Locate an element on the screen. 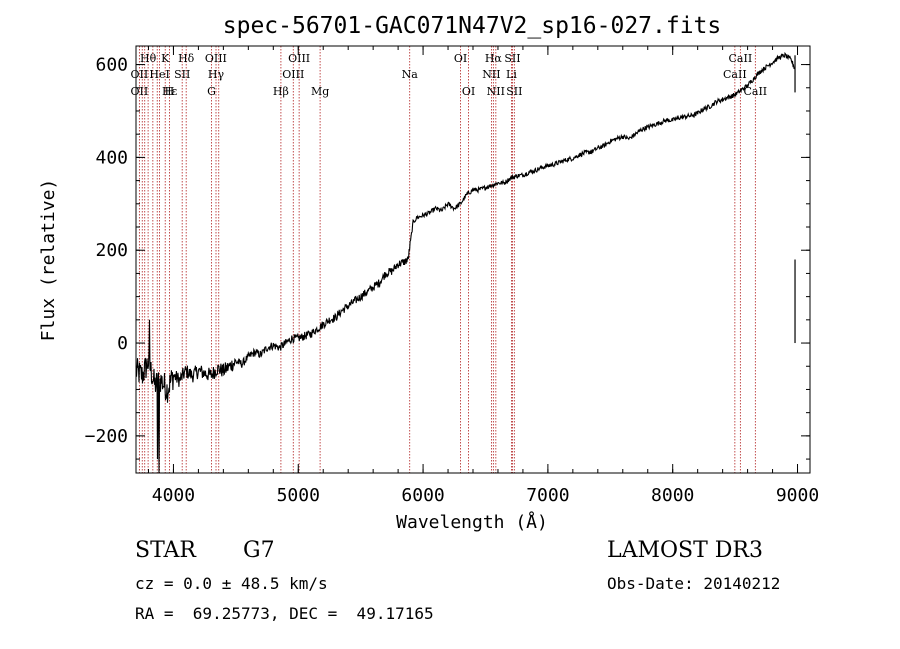  redshift-cz: cz = 0.0 ± 48.5 km/s is located at coordinates (231, 583).